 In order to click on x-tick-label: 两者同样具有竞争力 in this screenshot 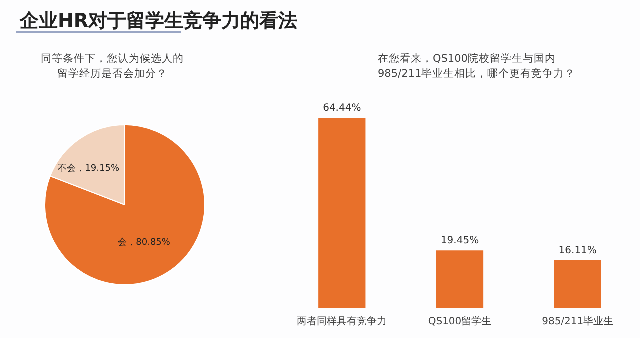, I will do `click(342, 322)`.